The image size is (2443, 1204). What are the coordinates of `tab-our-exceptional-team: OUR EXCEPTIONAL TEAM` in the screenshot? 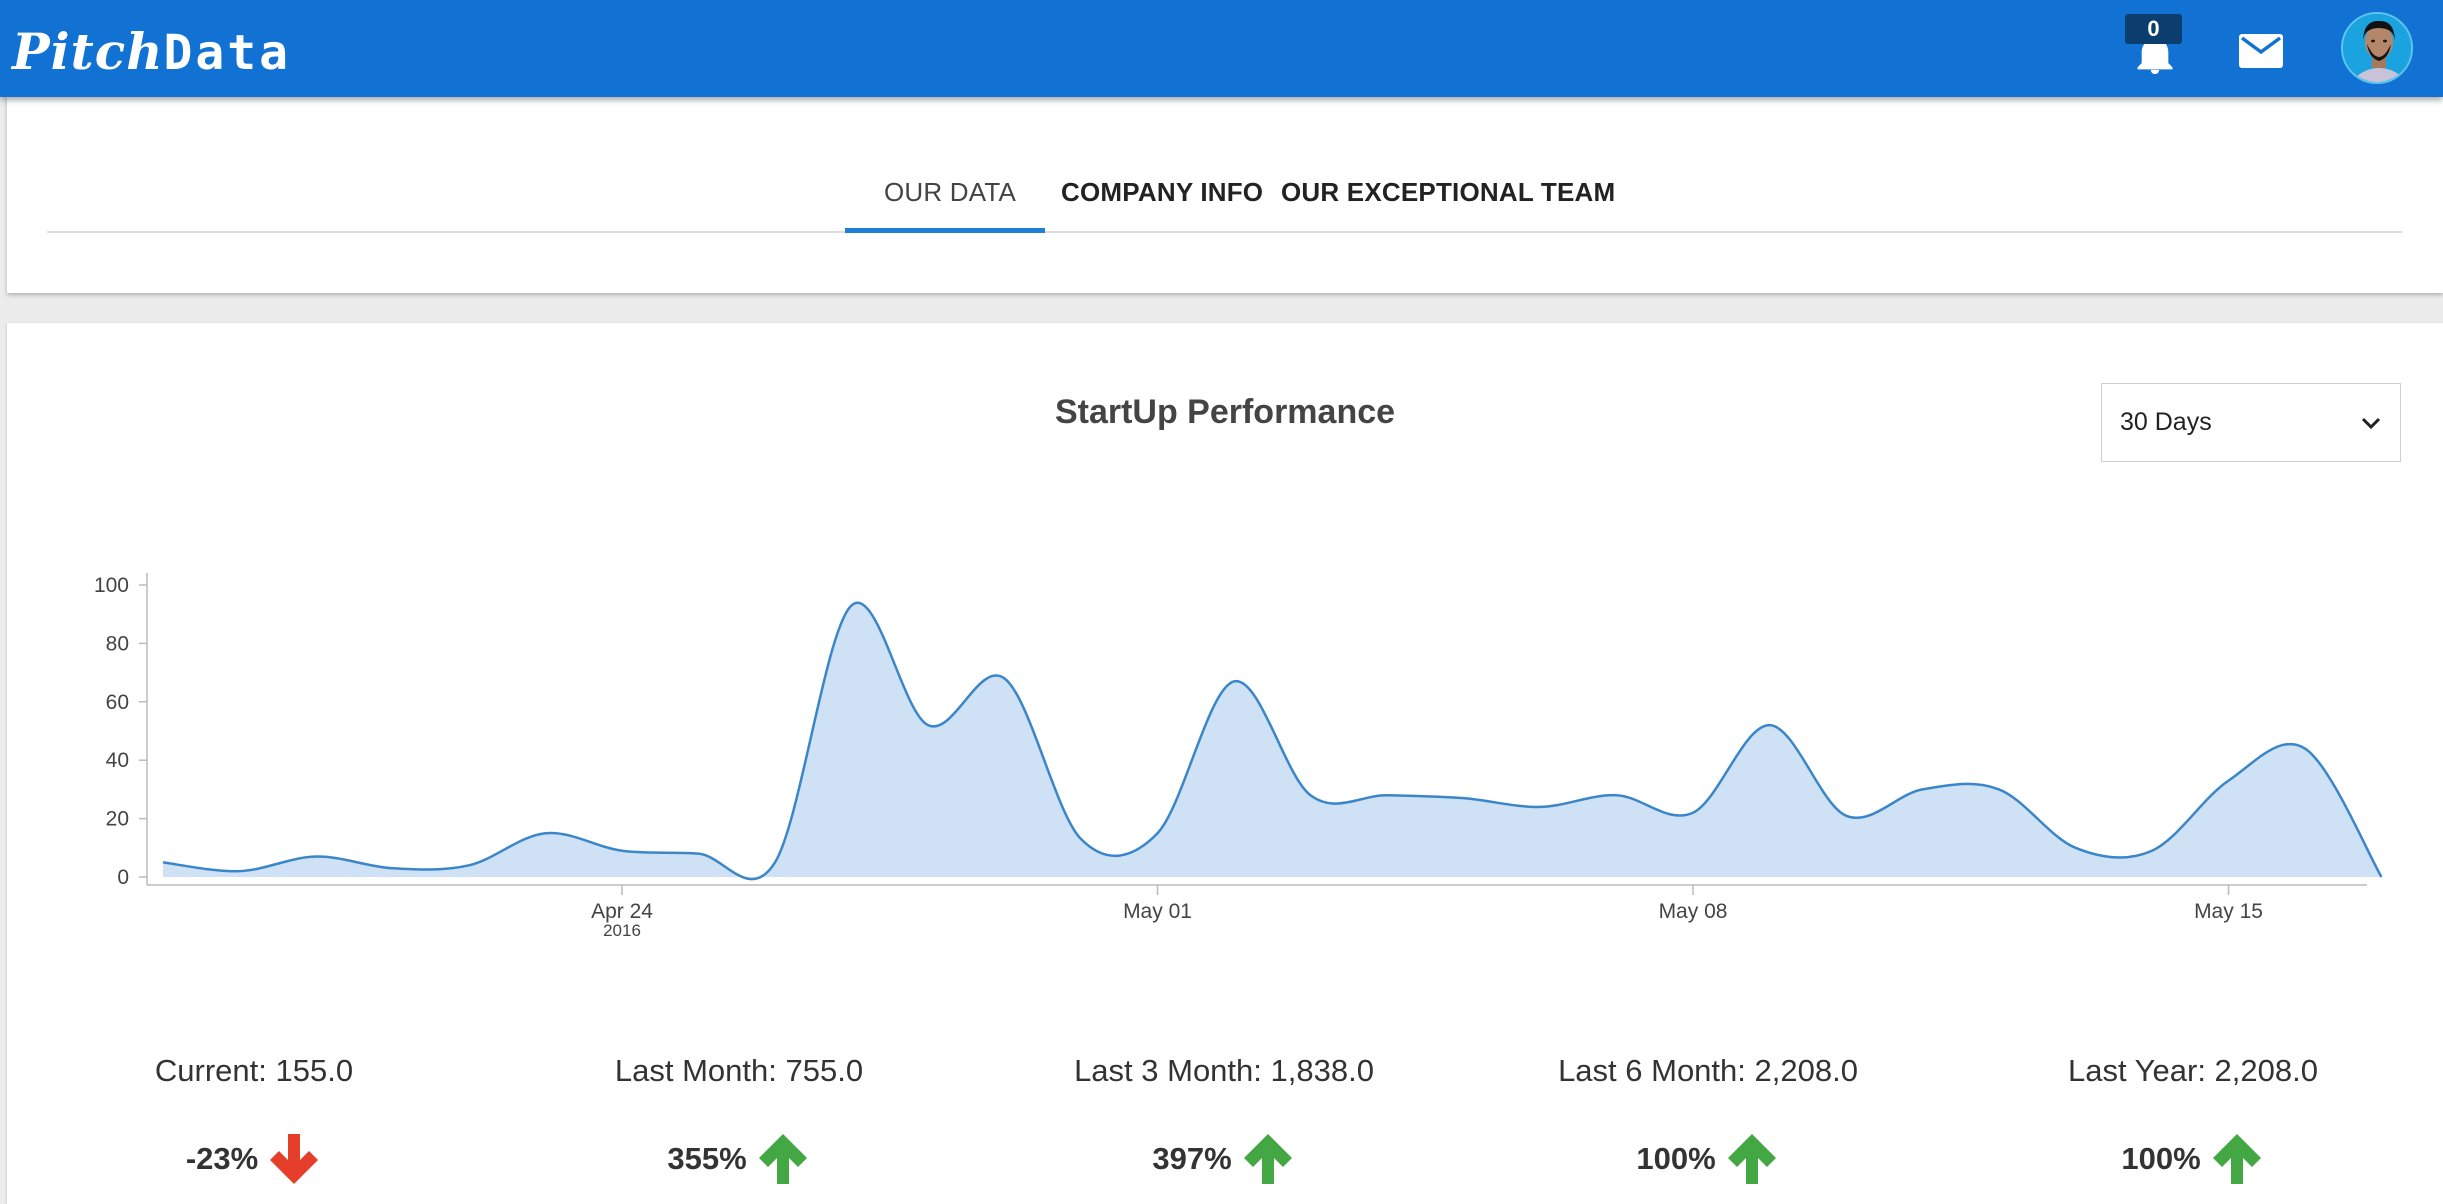 It's located at (1448, 192).